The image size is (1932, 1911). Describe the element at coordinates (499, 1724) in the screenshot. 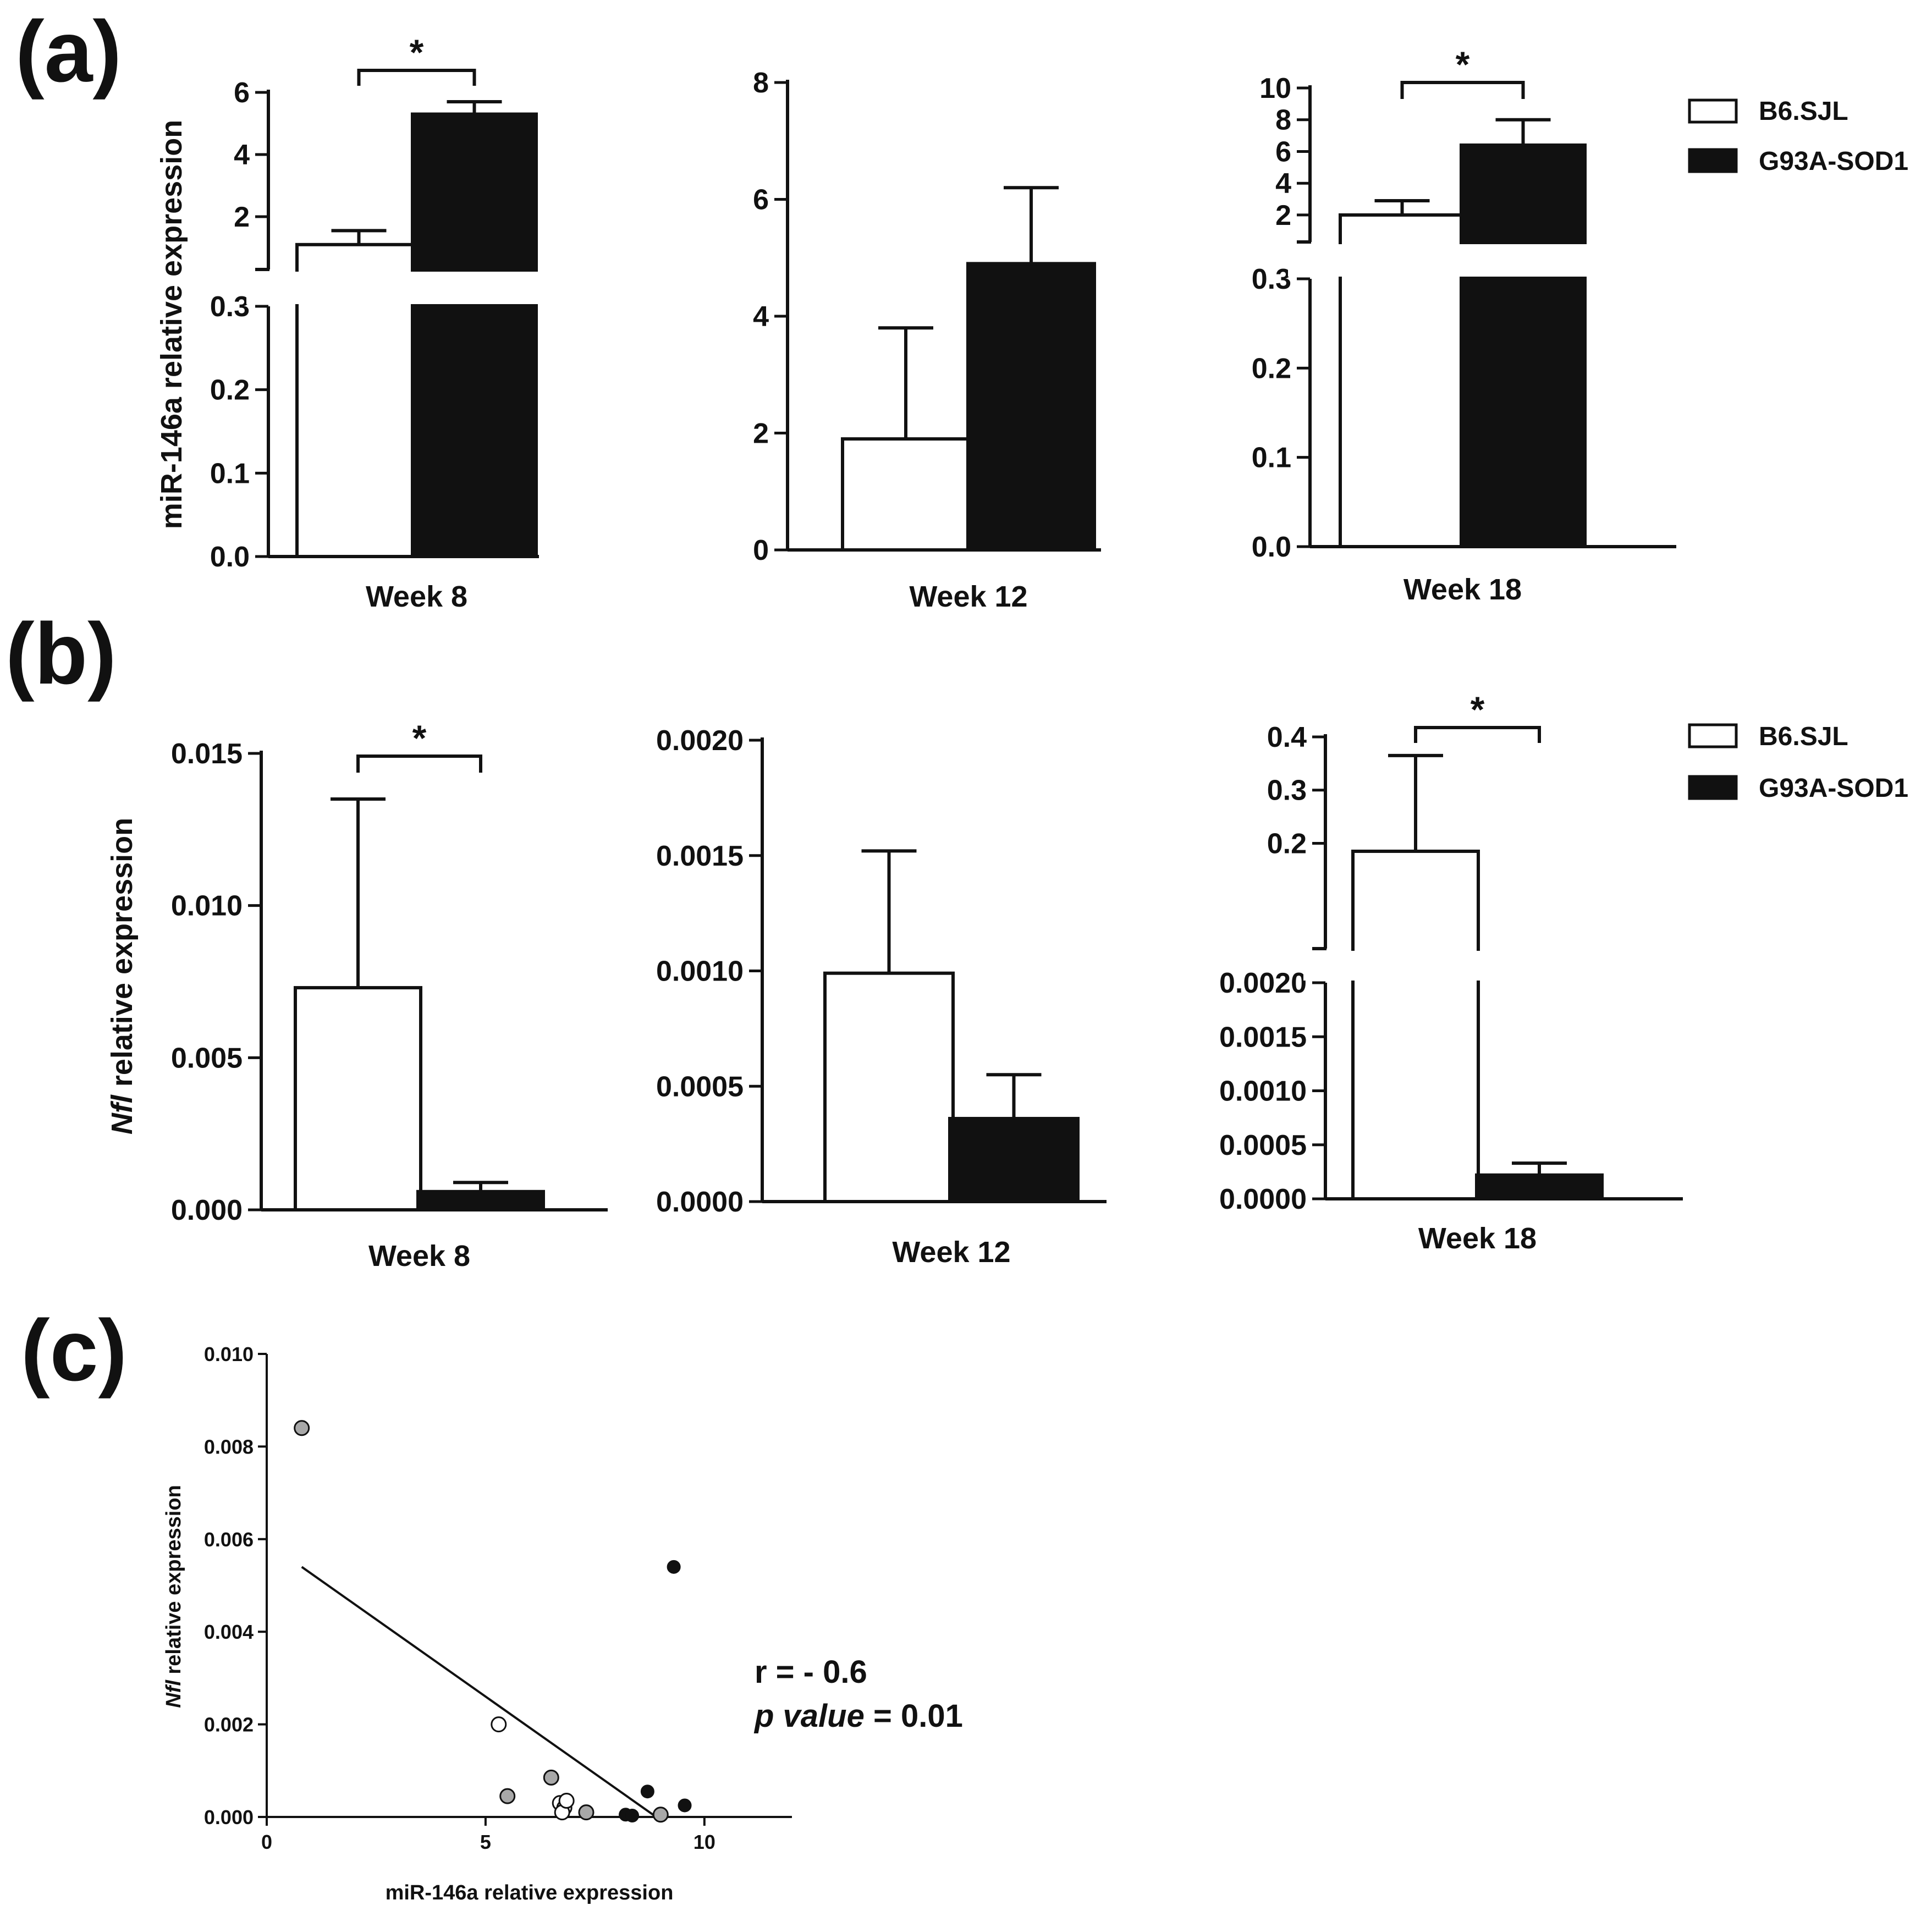

I see `data-point-open` at that location.